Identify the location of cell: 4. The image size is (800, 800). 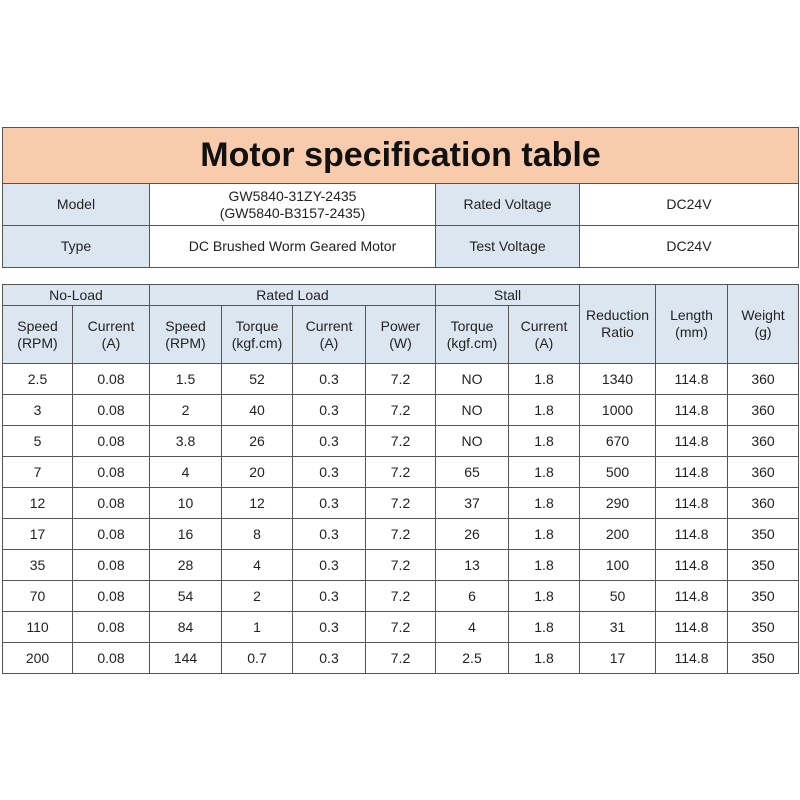
(472, 627).